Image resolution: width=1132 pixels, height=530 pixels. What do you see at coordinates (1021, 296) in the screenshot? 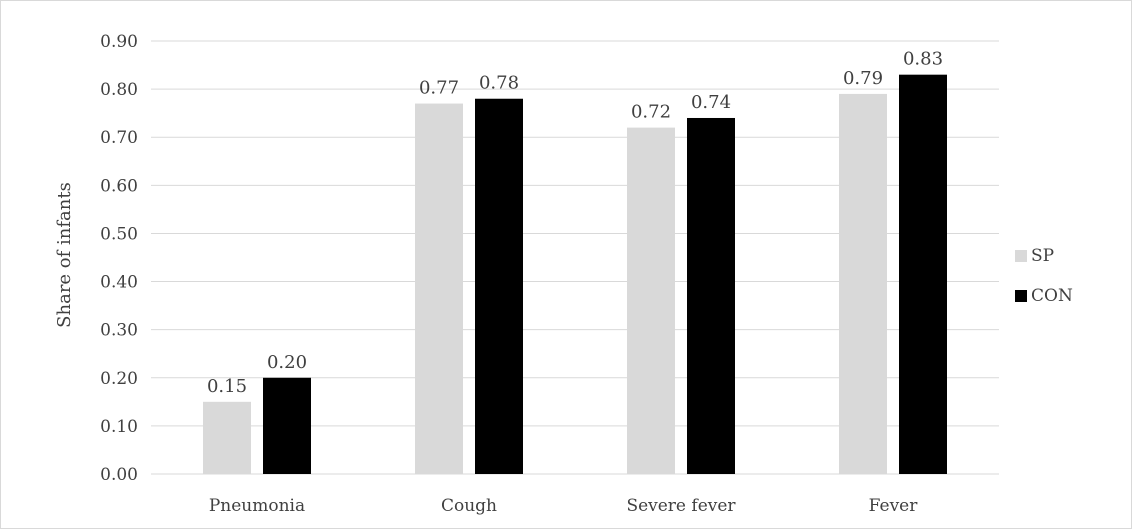
I see `legend-swatch-con` at bounding box center [1021, 296].